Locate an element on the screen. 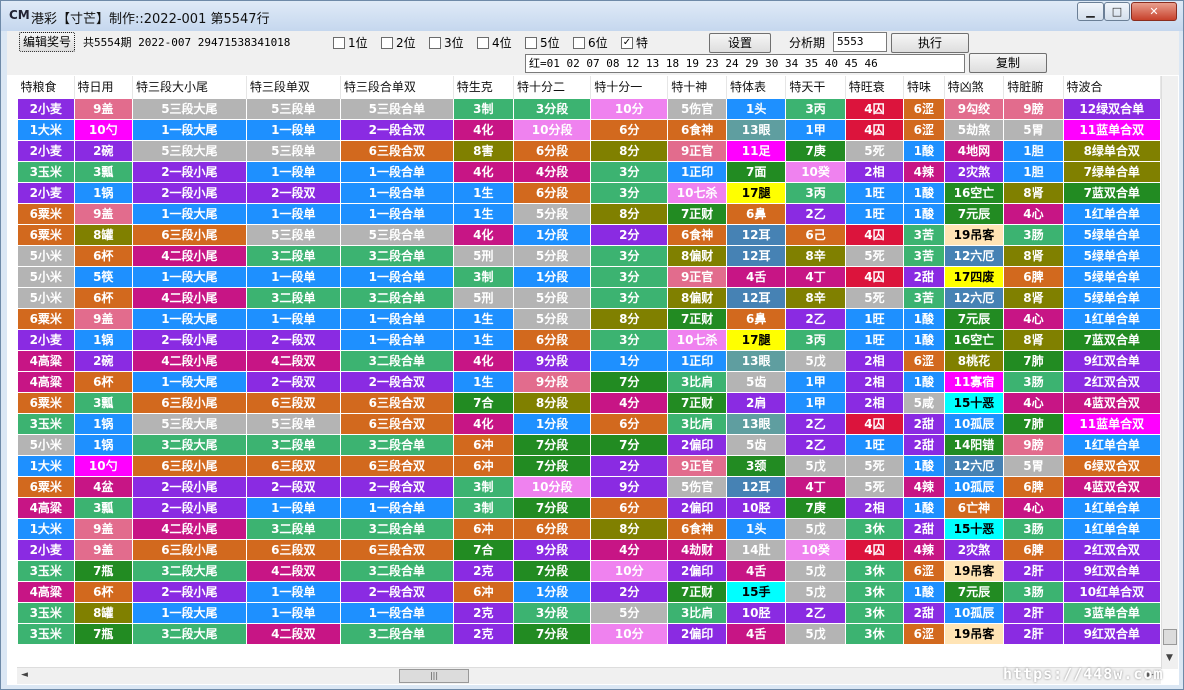  table-cell: 4囚 is located at coordinates (874, 549).